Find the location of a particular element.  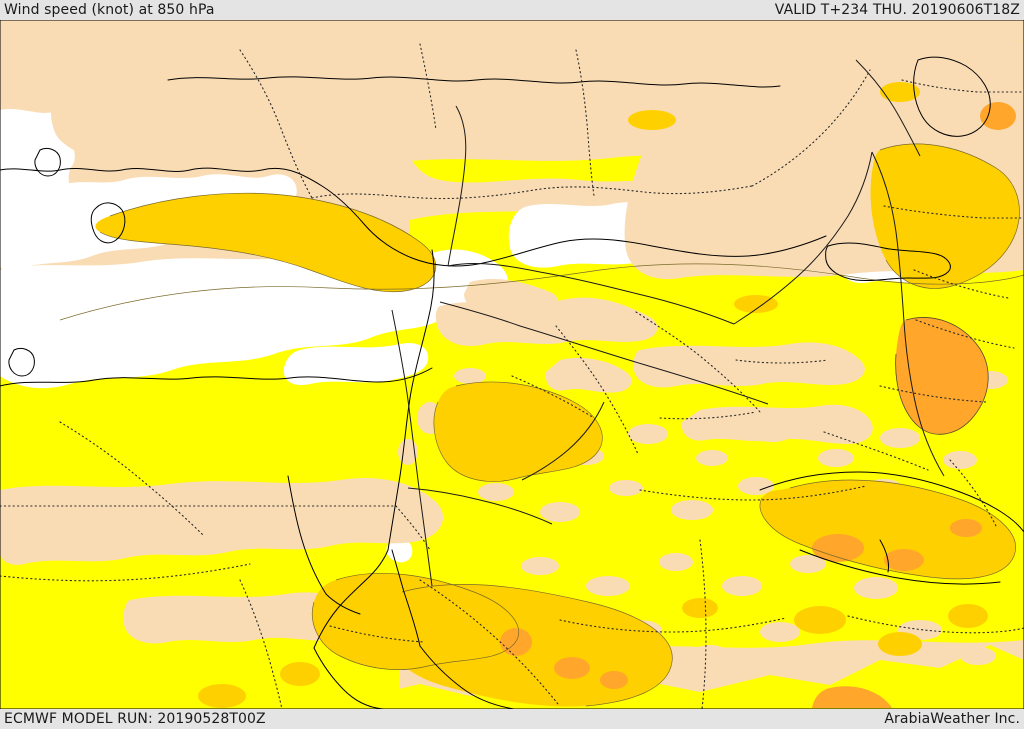

map-title: Wind speed (knot) at 850 hPa is located at coordinates (109, 10).